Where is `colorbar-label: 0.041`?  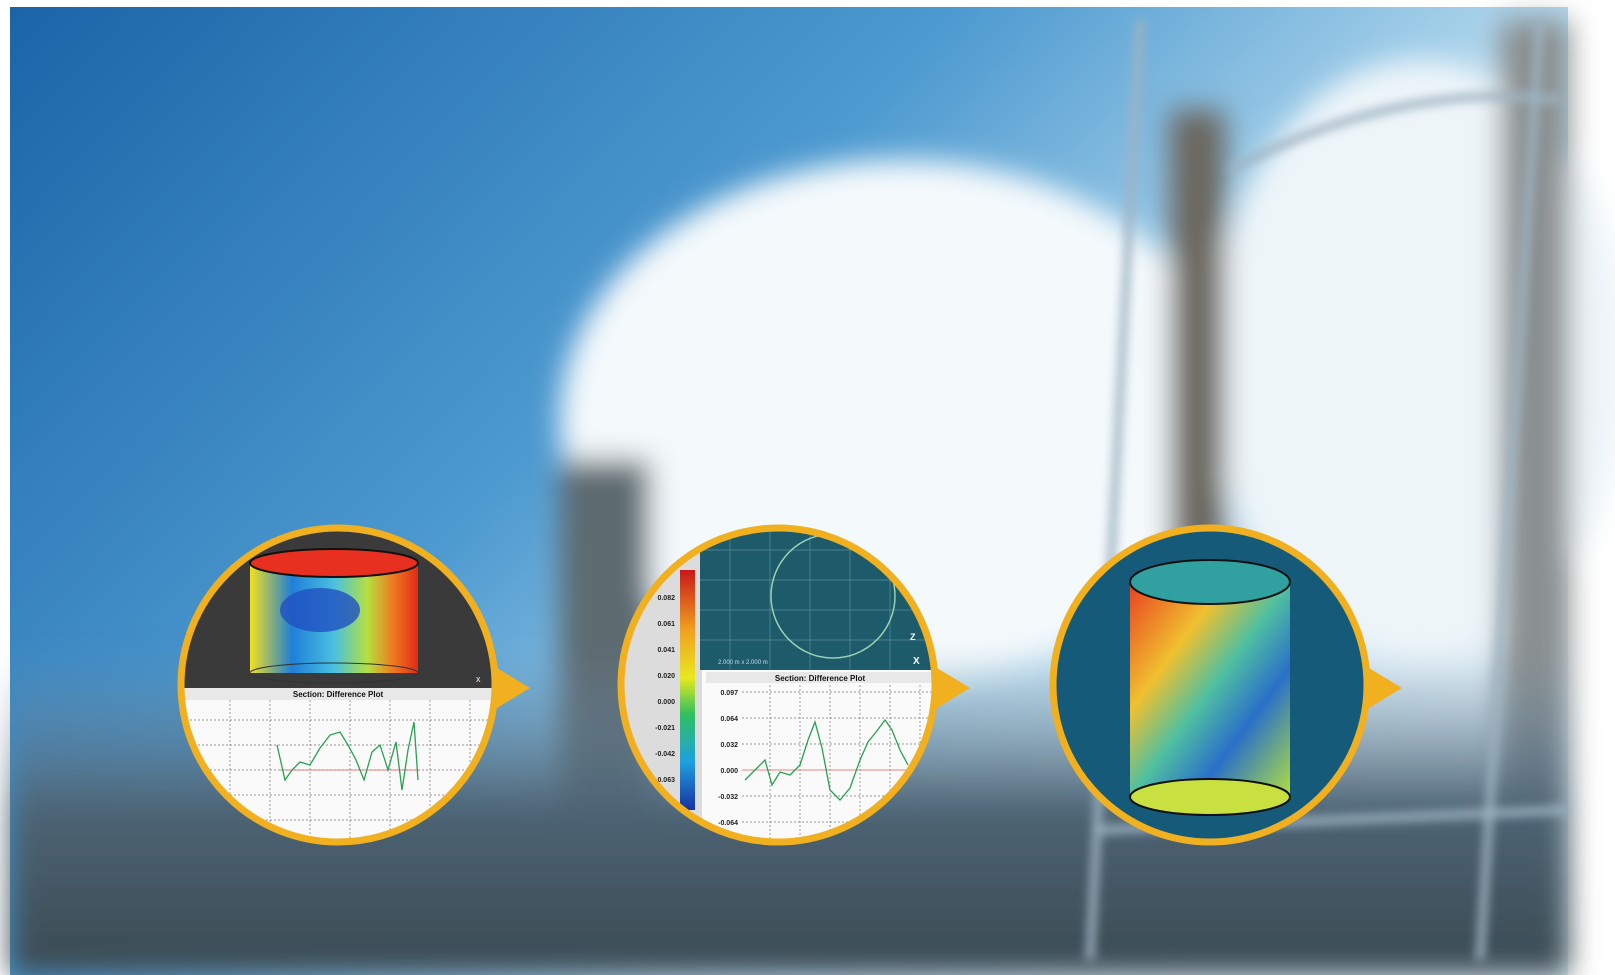 colorbar-label: 0.041 is located at coordinates (666, 650).